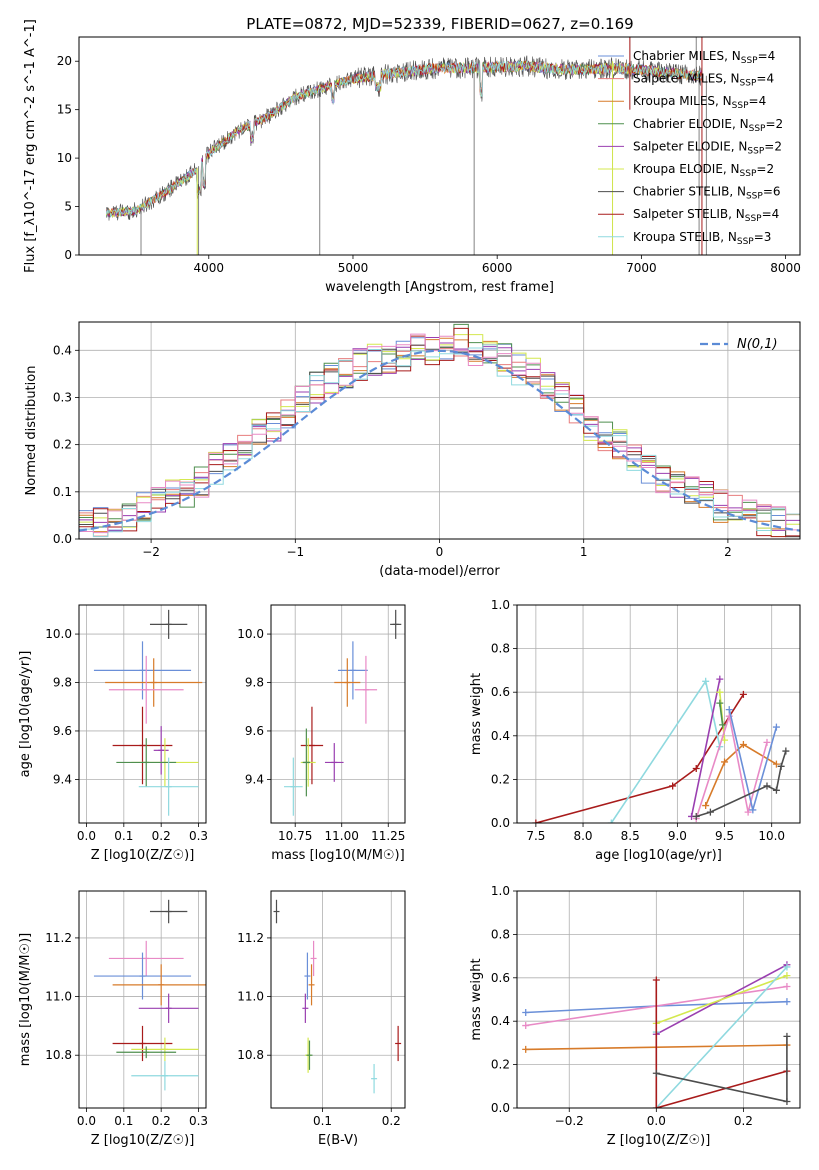  What do you see at coordinates (295, 836) in the screenshot?
I see `x-tick-label: 10.75` at bounding box center [295, 836].